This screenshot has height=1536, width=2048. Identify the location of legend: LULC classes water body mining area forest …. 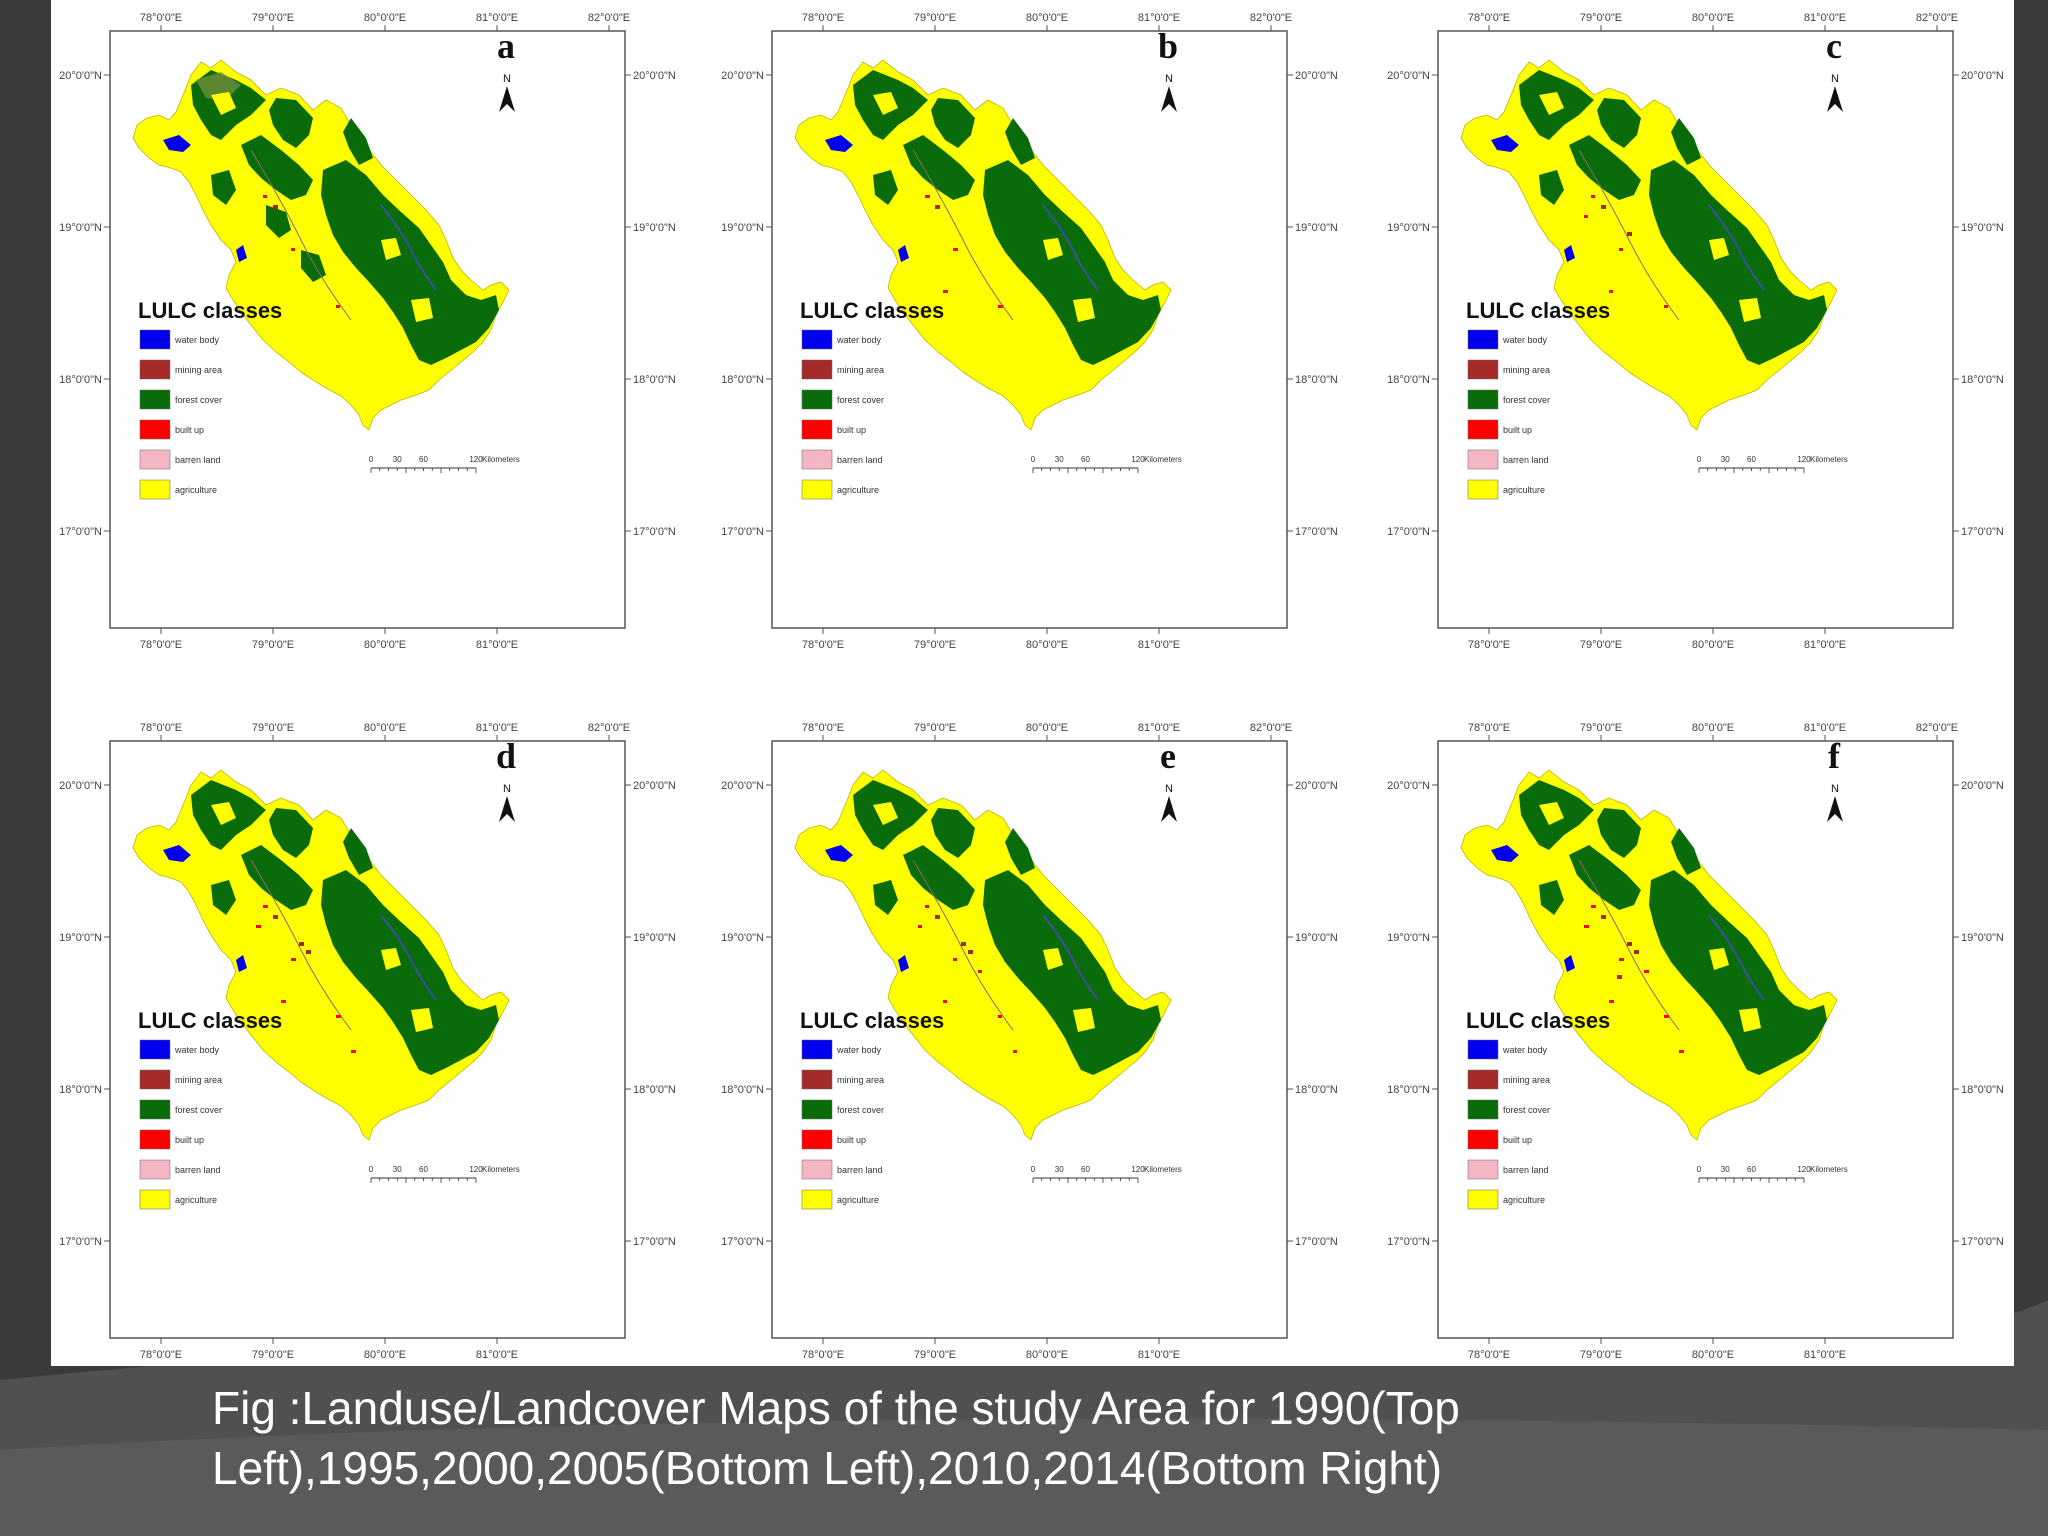
(1538, 1109).